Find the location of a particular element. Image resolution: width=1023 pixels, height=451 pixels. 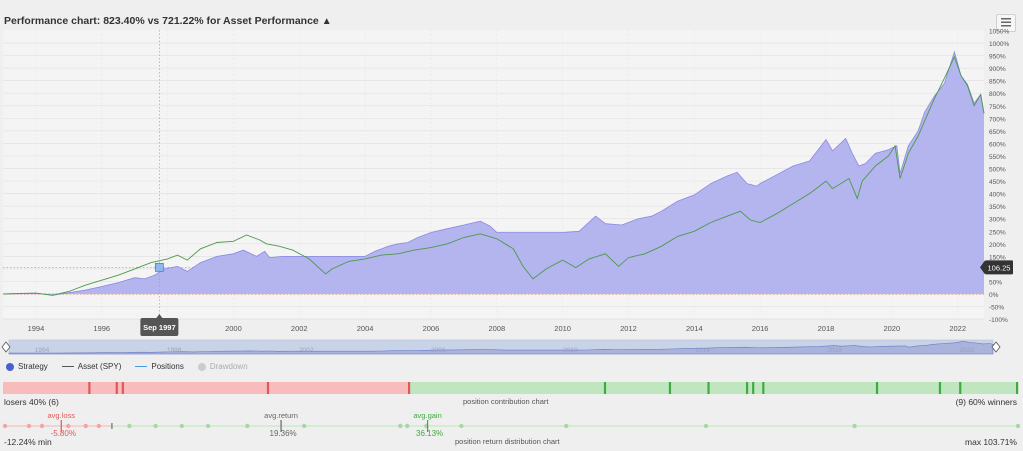

avg-return-value: 19.36% is located at coordinates (283, 433).